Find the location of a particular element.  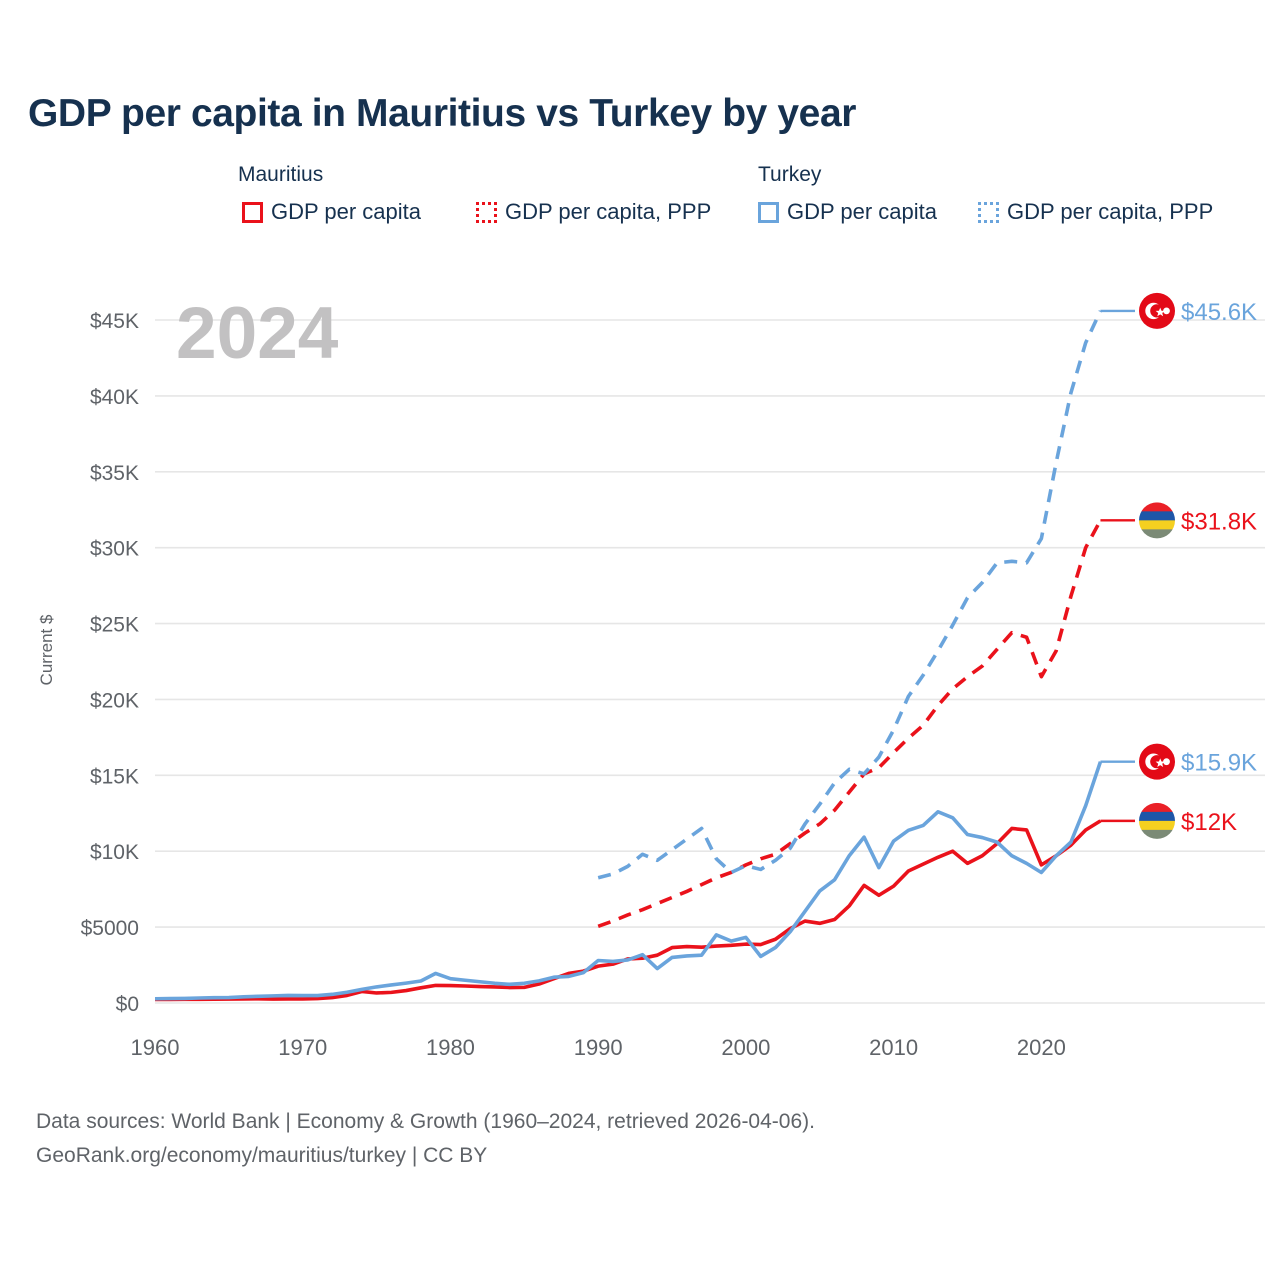

y-tick-label: $0 is located at coordinates (127, 1004).